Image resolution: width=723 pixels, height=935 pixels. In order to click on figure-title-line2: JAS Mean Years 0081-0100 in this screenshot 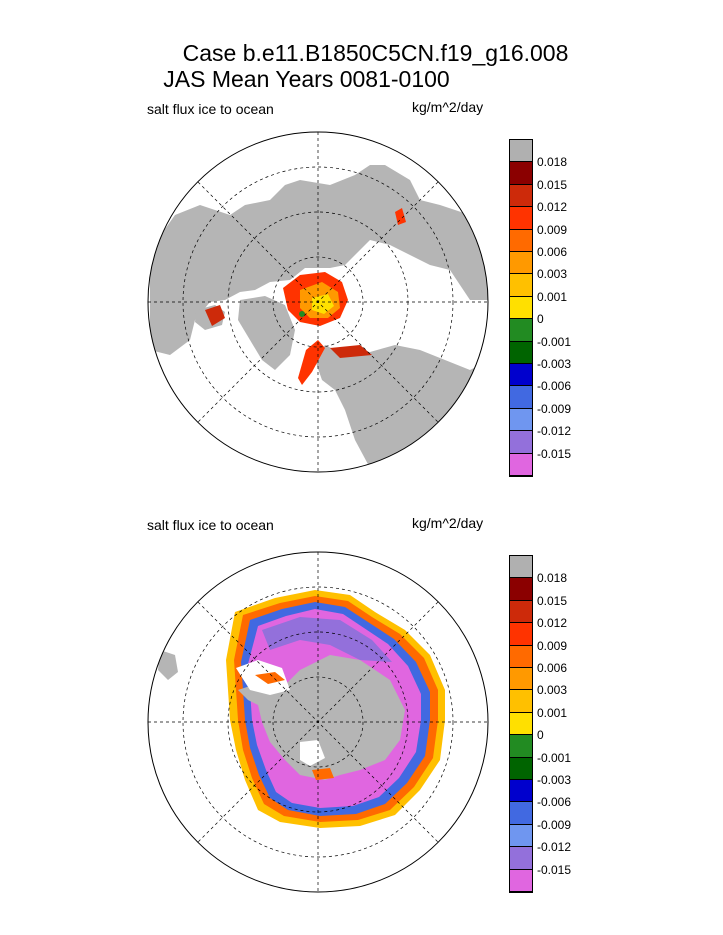, I will do `click(306, 79)`.